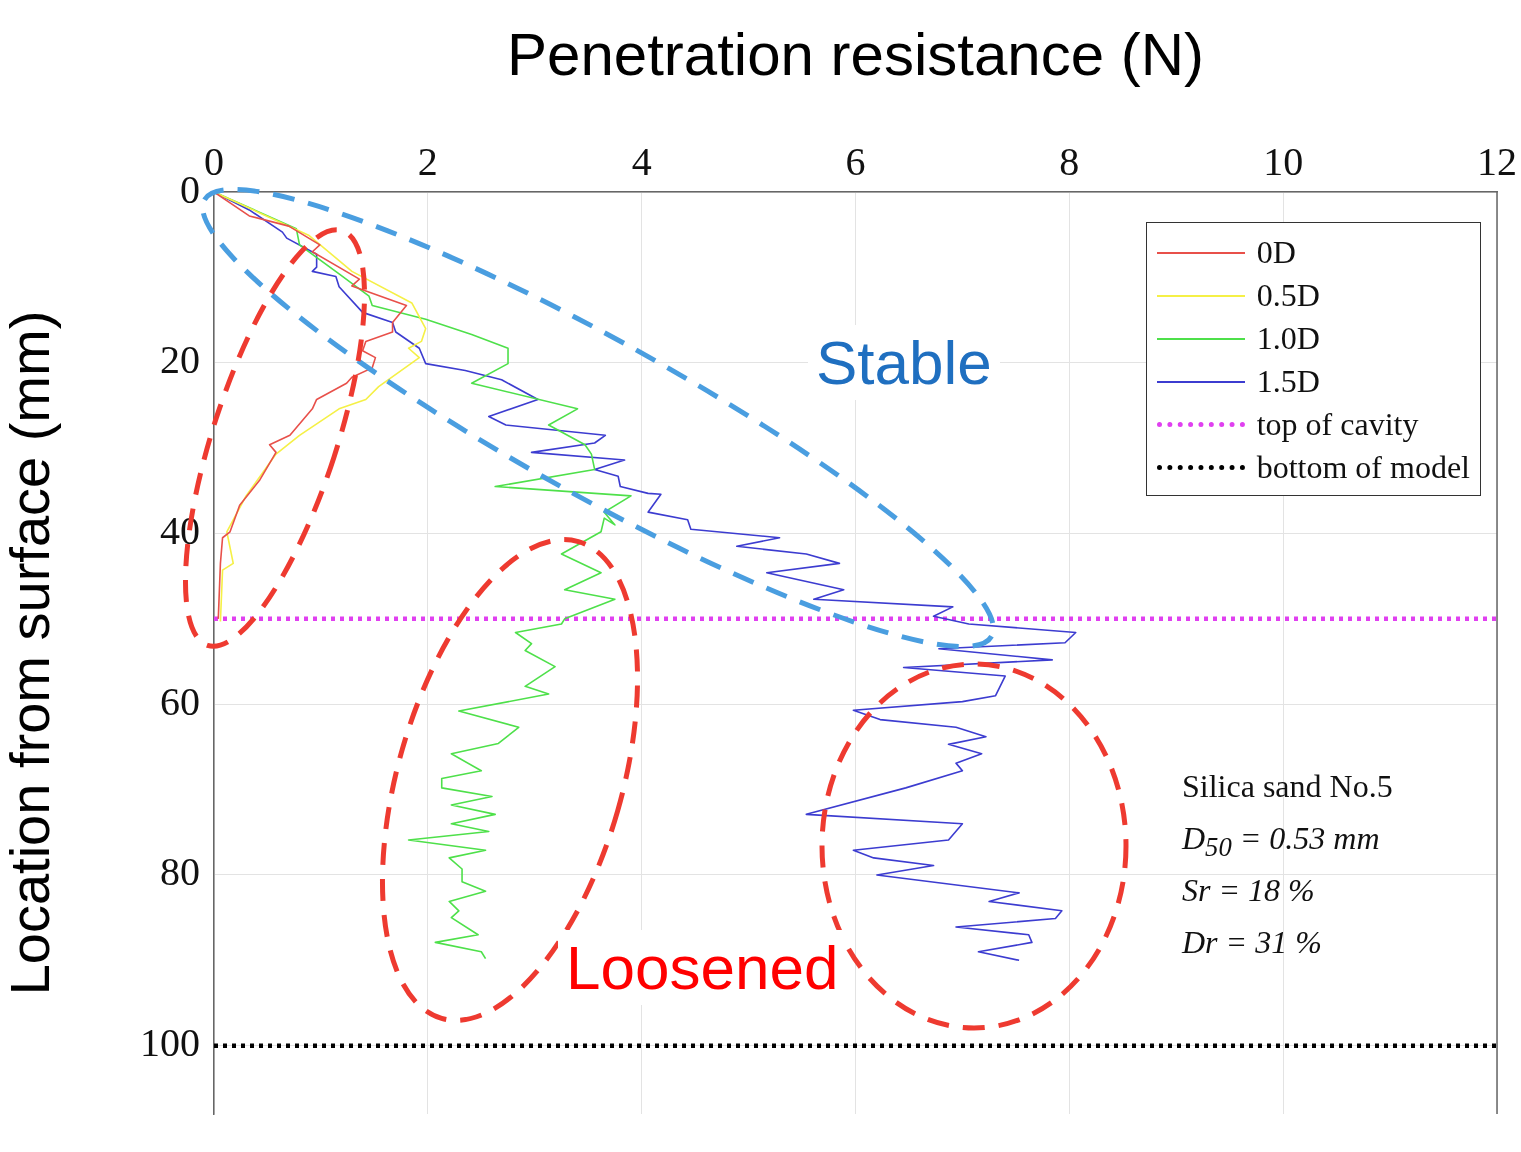 This screenshot has height=1152, width=1521. I want to click on annotation: Silica sand No.5, so click(1287, 786).